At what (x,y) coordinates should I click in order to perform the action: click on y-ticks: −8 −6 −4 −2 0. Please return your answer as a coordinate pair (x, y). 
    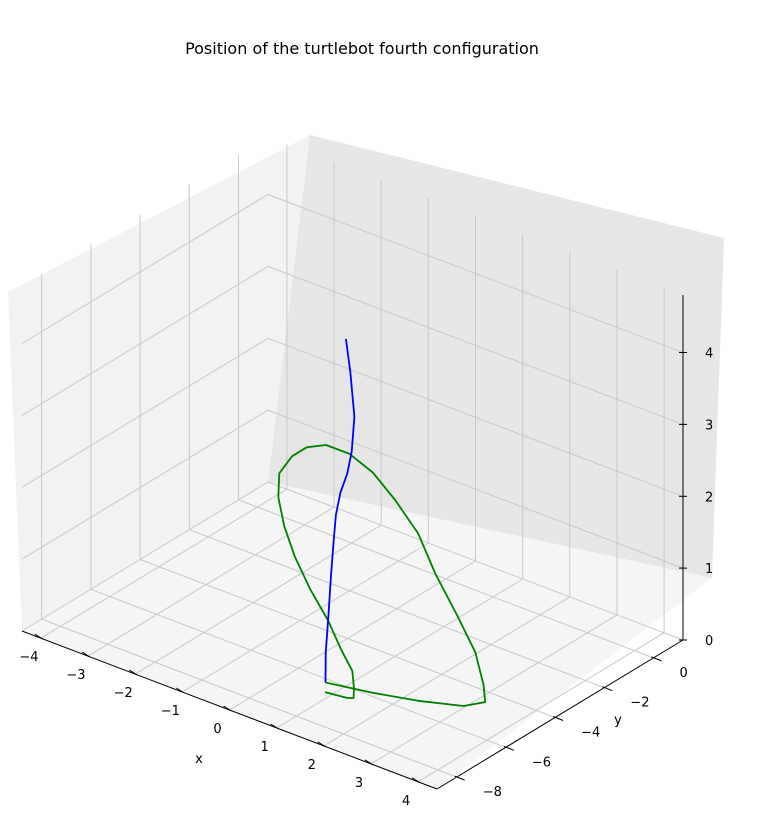
    Looking at the image, I should click on (571, 728).